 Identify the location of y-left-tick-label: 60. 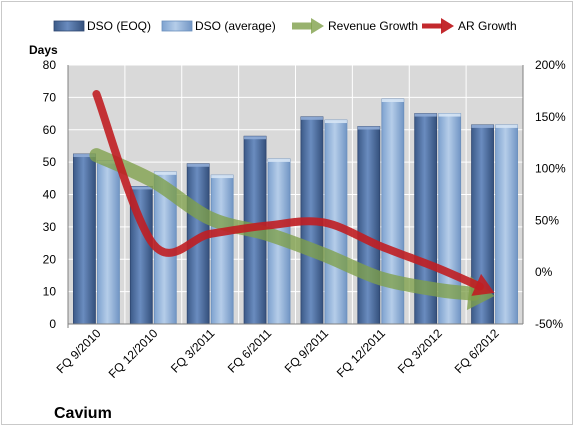
(50, 130).